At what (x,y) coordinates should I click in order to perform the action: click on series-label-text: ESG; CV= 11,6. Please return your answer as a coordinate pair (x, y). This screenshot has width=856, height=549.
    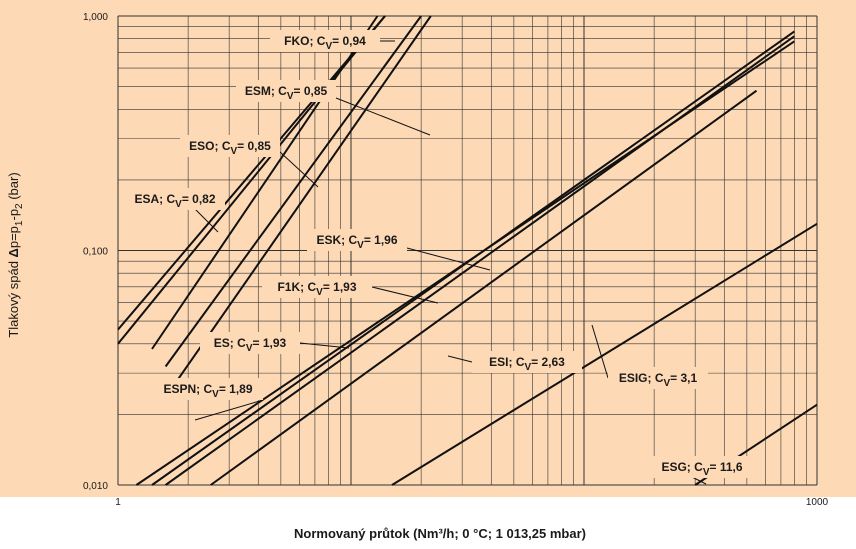
    Looking at the image, I should click on (701, 469).